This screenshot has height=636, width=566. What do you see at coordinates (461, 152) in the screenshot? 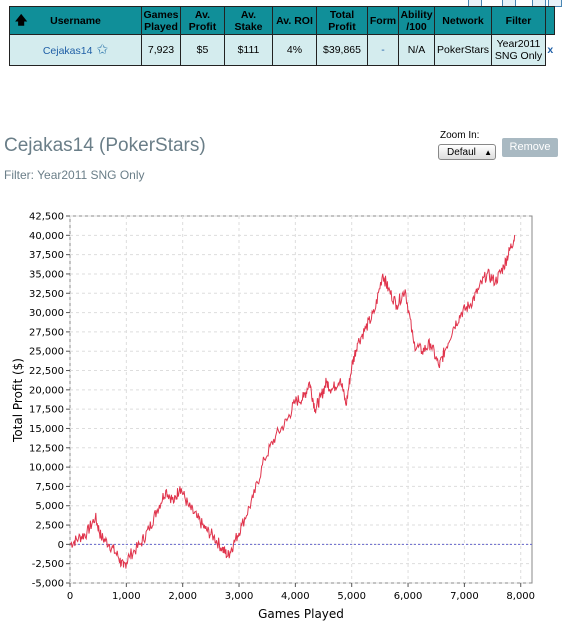
I see `zoom-selected-value: Defaul` at bounding box center [461, 152].